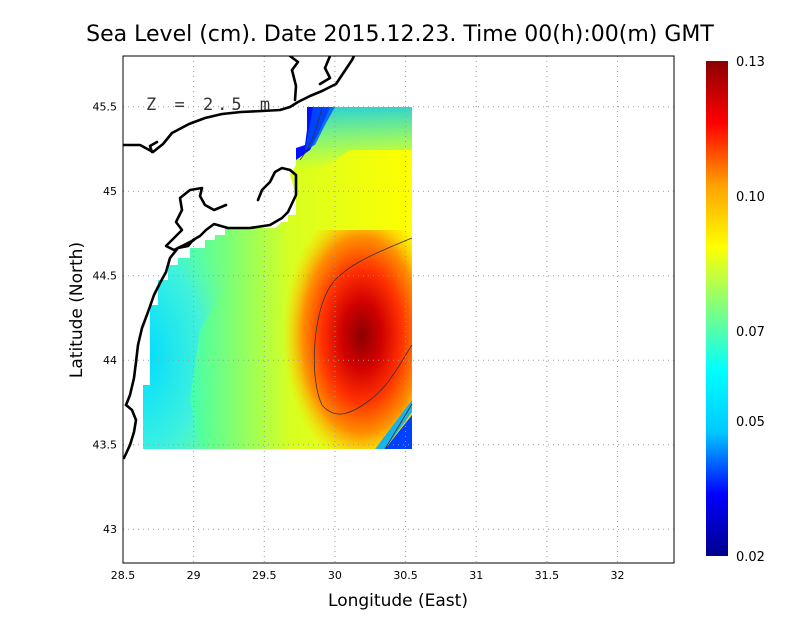 The image size is (800, 618). Describe the element at coordinates (750, 422) in the screenshot. I see `colorbar-tick-label: 0.05` at that location.